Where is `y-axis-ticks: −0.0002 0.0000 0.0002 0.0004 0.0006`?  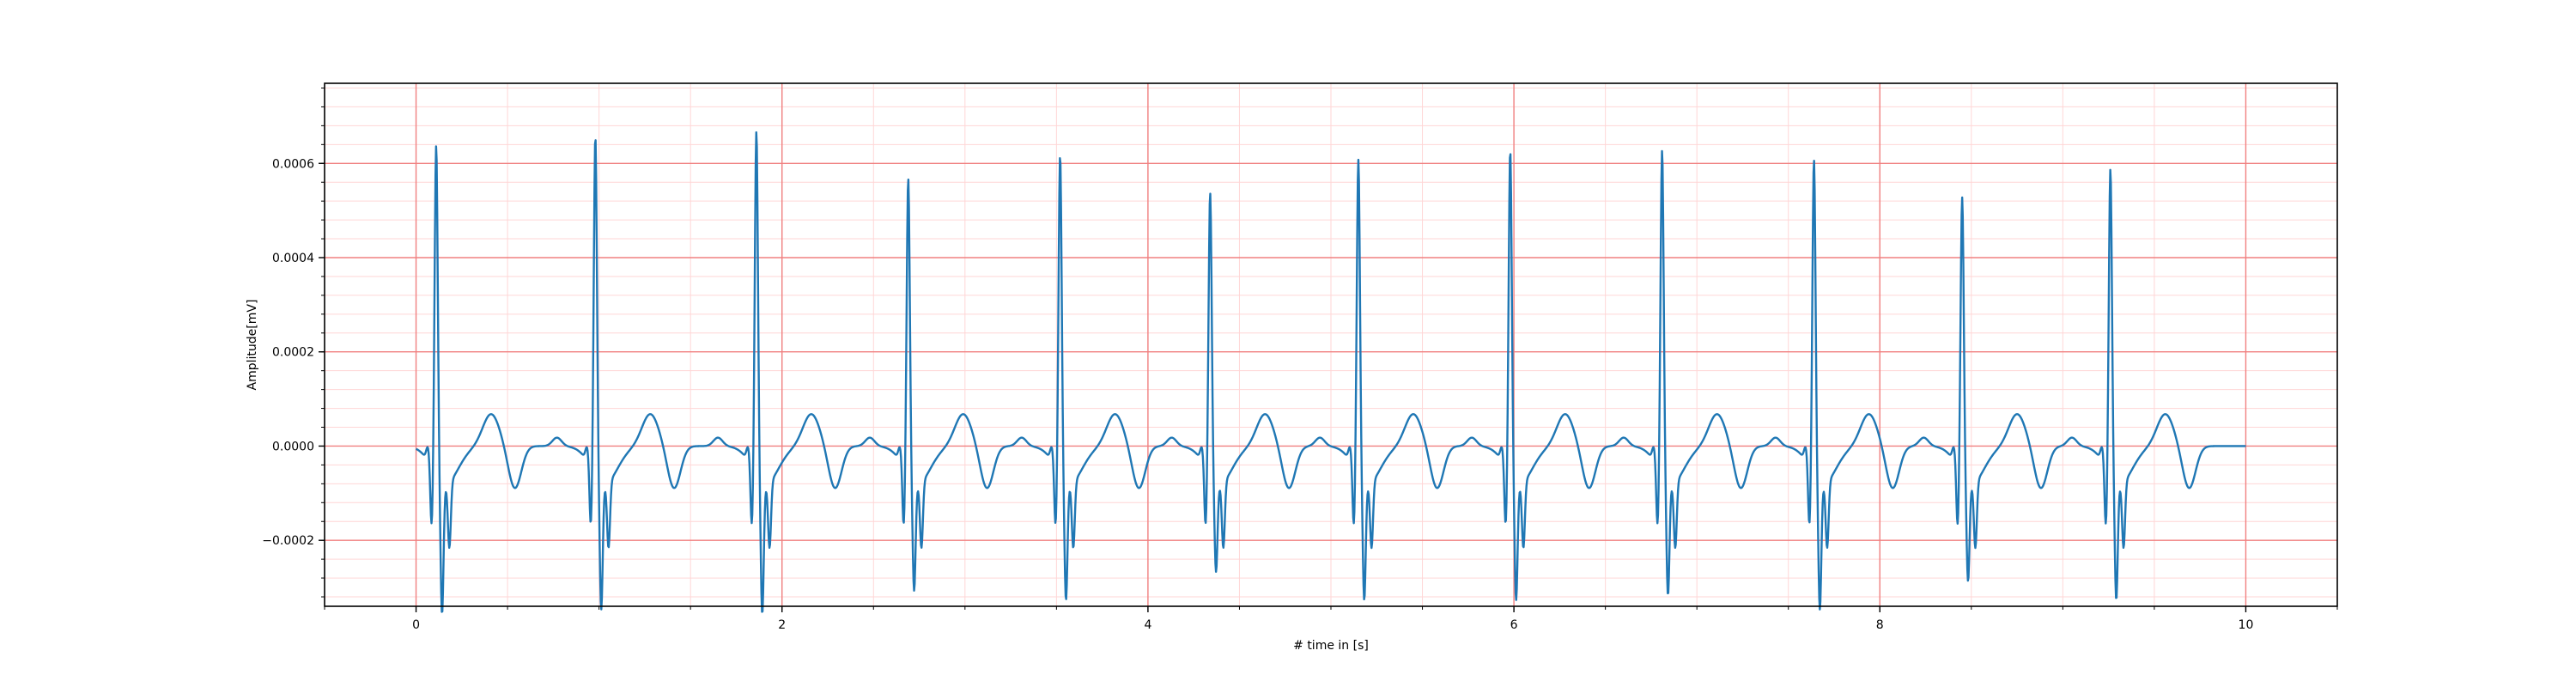
y-axis-ticks: −0.0002 0.0000 0.0002 0.0004 0.0006 is located at coordinates (293, 342).